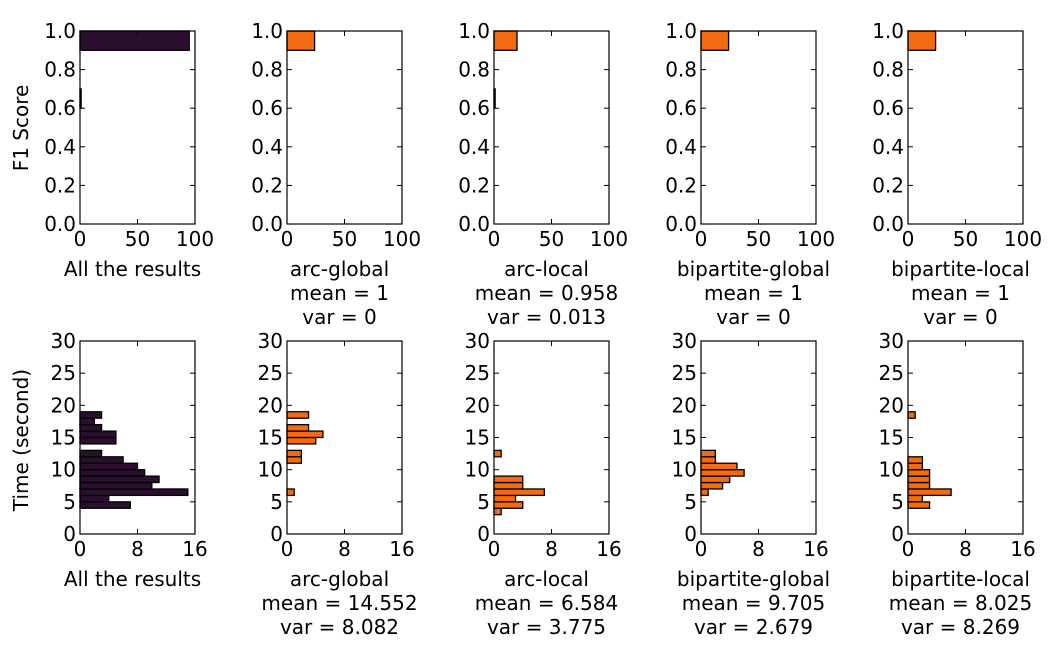 The height and width of the screenshot is (653, 1061). Describe the element at coordinates (132, 579) in the screenshot. I see `panel-caption: All the results` at that location.